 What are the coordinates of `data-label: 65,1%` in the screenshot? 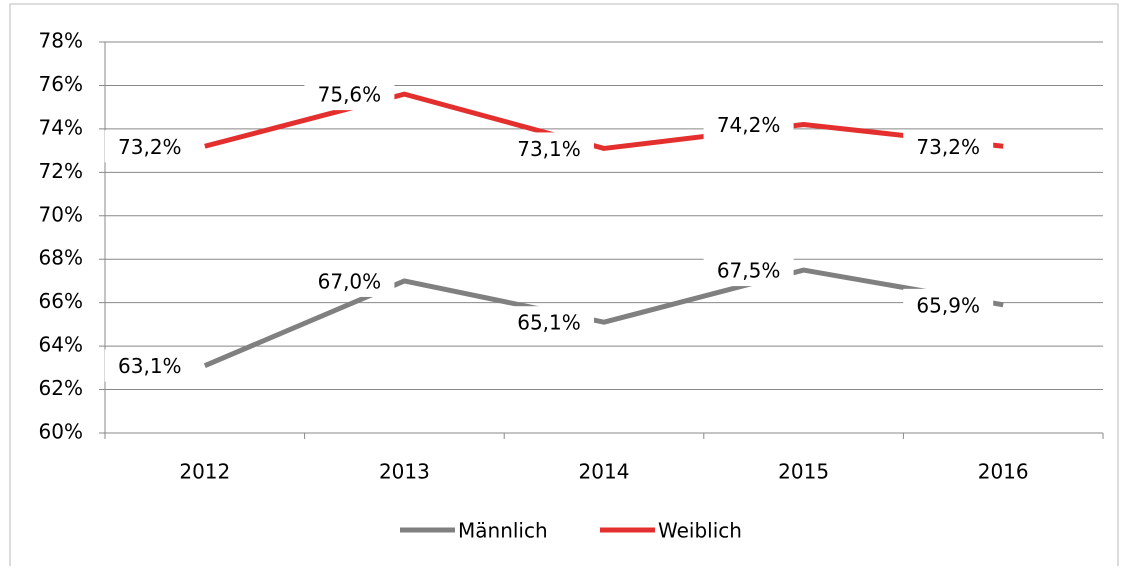 It's located at (549, 323).